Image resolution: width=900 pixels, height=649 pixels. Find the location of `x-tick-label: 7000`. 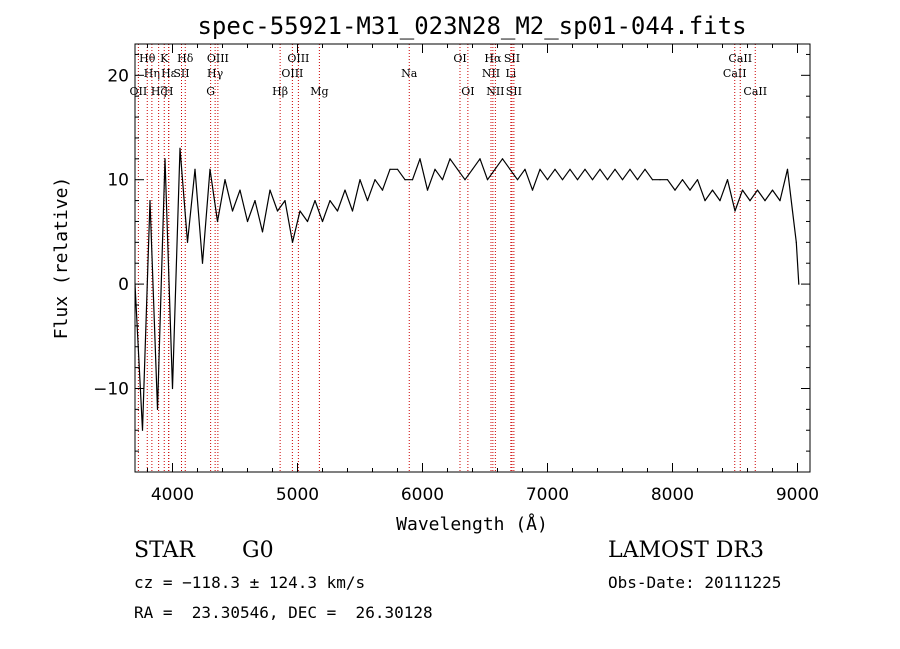

x-tick-label: 7000 is located at coordinates (547, 495).